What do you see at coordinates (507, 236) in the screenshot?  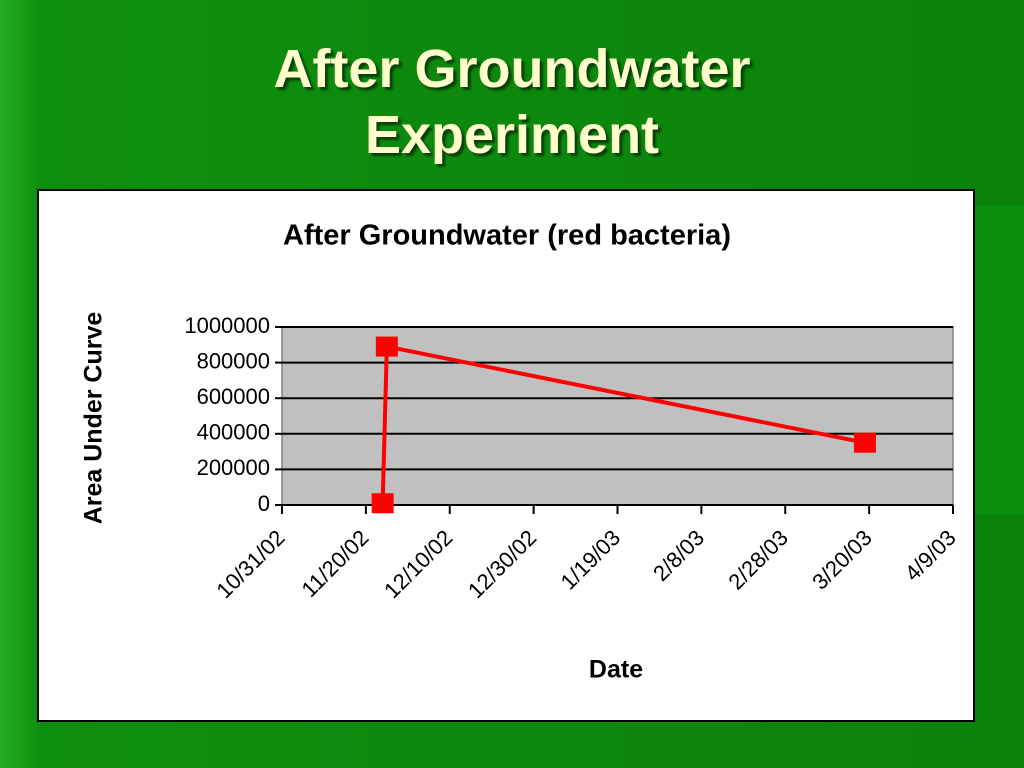 I see `chart-title: After Groundwater (red bacteria)` at bounding box center [507, 236].